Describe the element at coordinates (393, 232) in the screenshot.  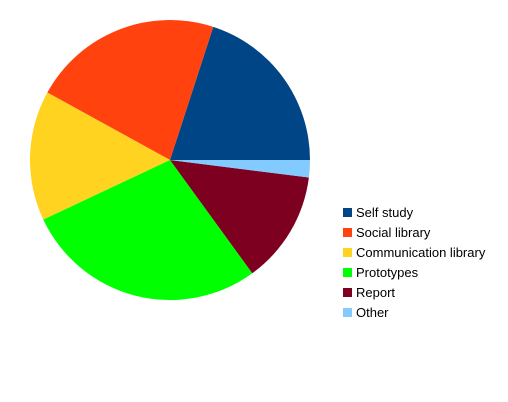
I see `legend-label: Social library` at that location.